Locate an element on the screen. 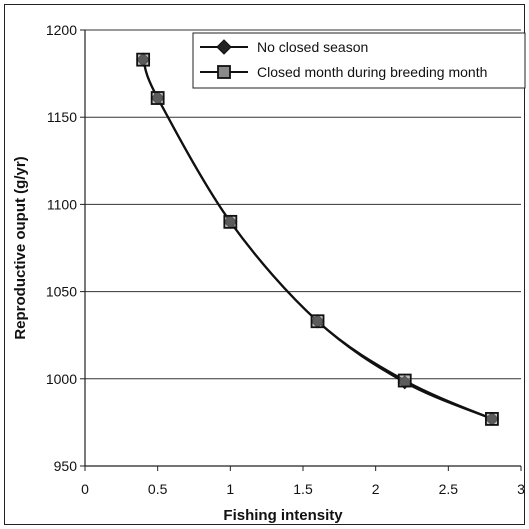 The width and height of the screenshot is (529, 529). x-tick-label: 0 is located at coordinates (85, 489).